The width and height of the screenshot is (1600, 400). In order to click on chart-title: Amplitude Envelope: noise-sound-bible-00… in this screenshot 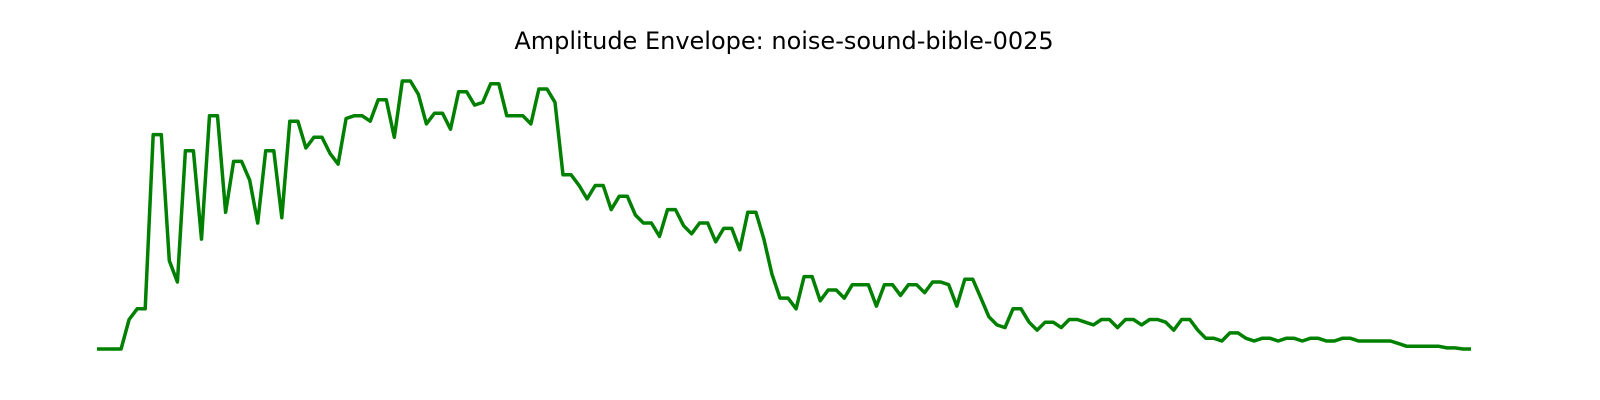, I will do `click(783, 41)`.